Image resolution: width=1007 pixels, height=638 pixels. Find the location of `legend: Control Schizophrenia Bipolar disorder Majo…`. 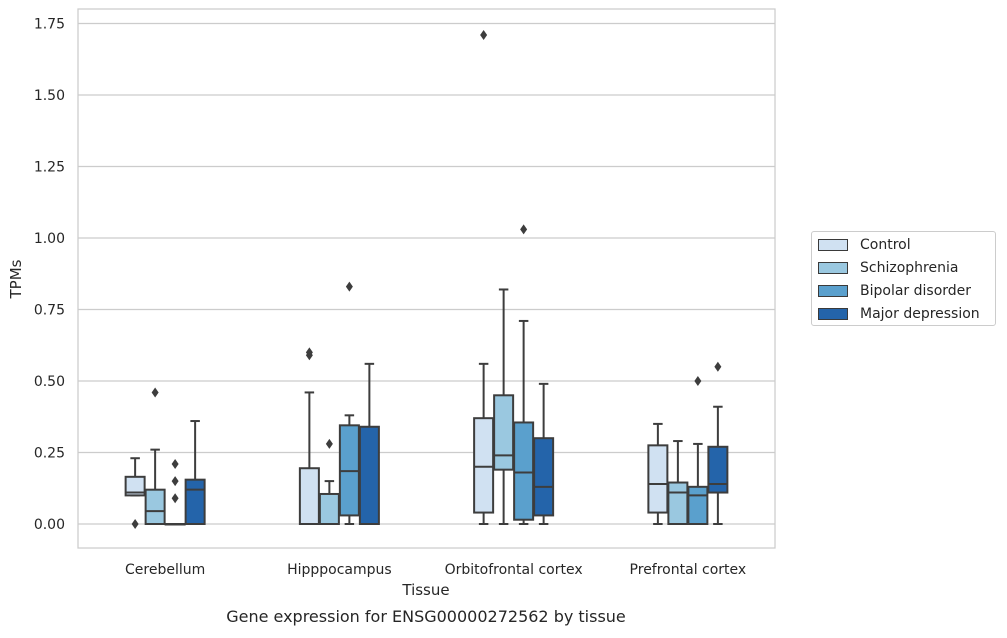

legend: Control Schizophrenia Bipolar disorder Majo… is located at coordinates (903, 278).